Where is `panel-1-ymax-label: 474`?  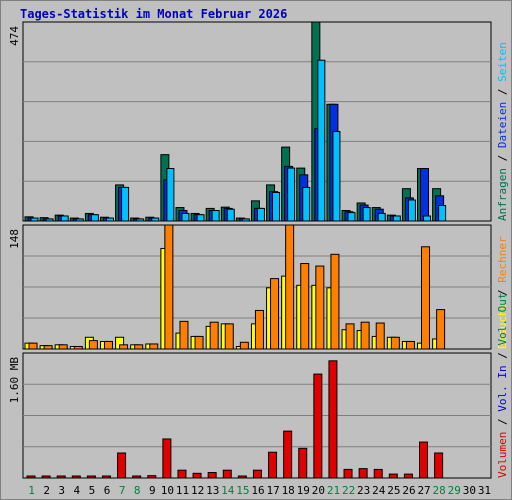
panel-1-ymax-label: 474 is located at coordinates (14, 36).